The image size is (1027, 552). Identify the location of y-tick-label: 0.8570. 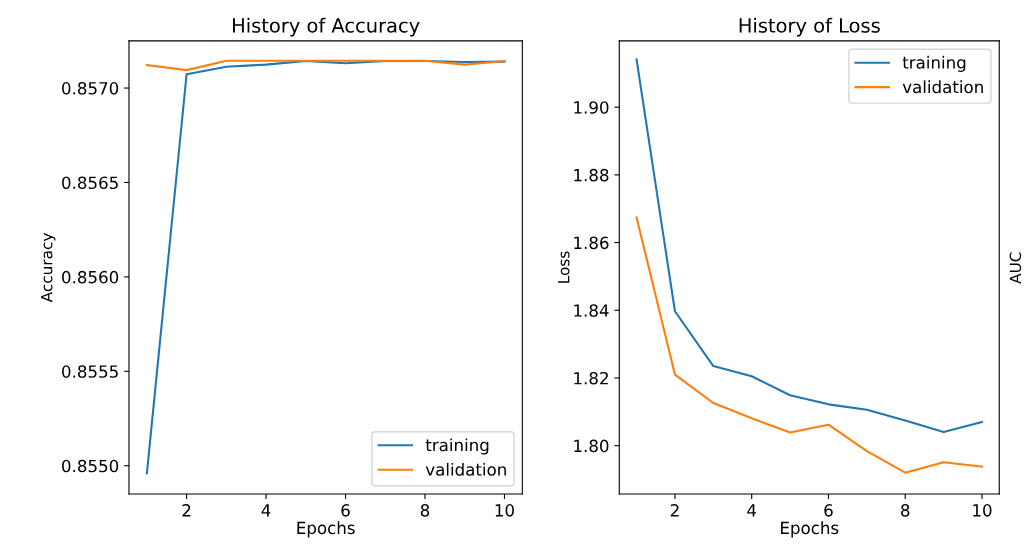
(90, 88).